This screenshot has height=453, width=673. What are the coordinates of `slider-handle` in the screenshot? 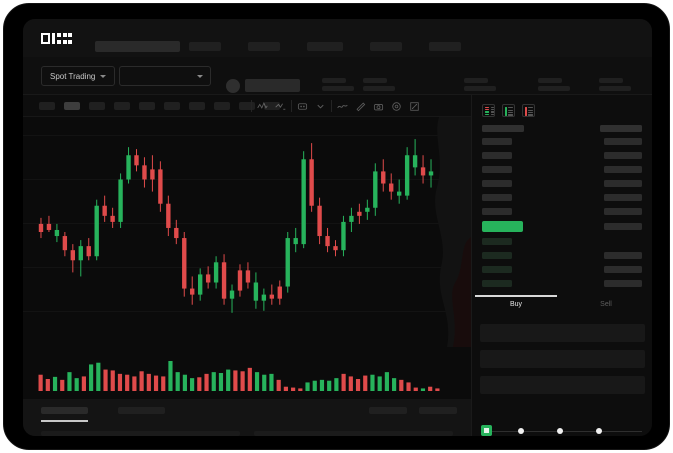 It's located at (486, 430).